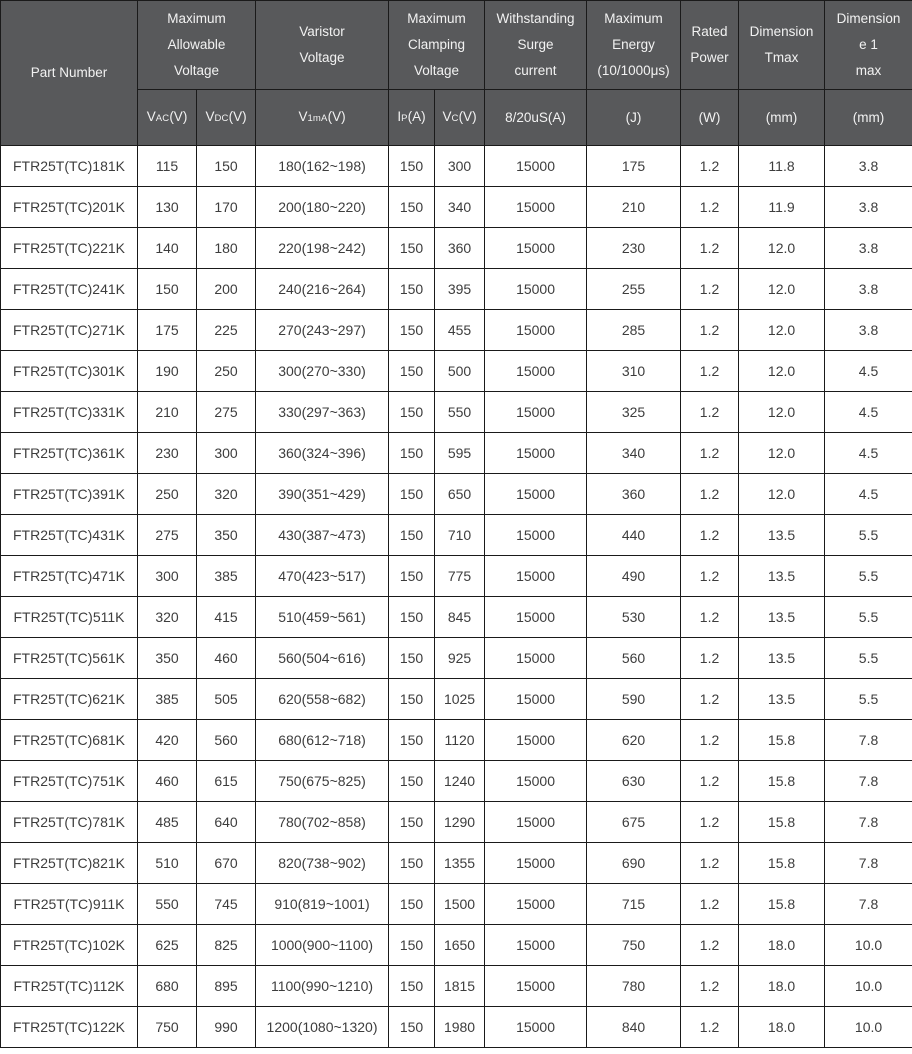 The width and height of the screenshot is (912, 1054). I want to click on value-cell: 420, so click(167, 740).